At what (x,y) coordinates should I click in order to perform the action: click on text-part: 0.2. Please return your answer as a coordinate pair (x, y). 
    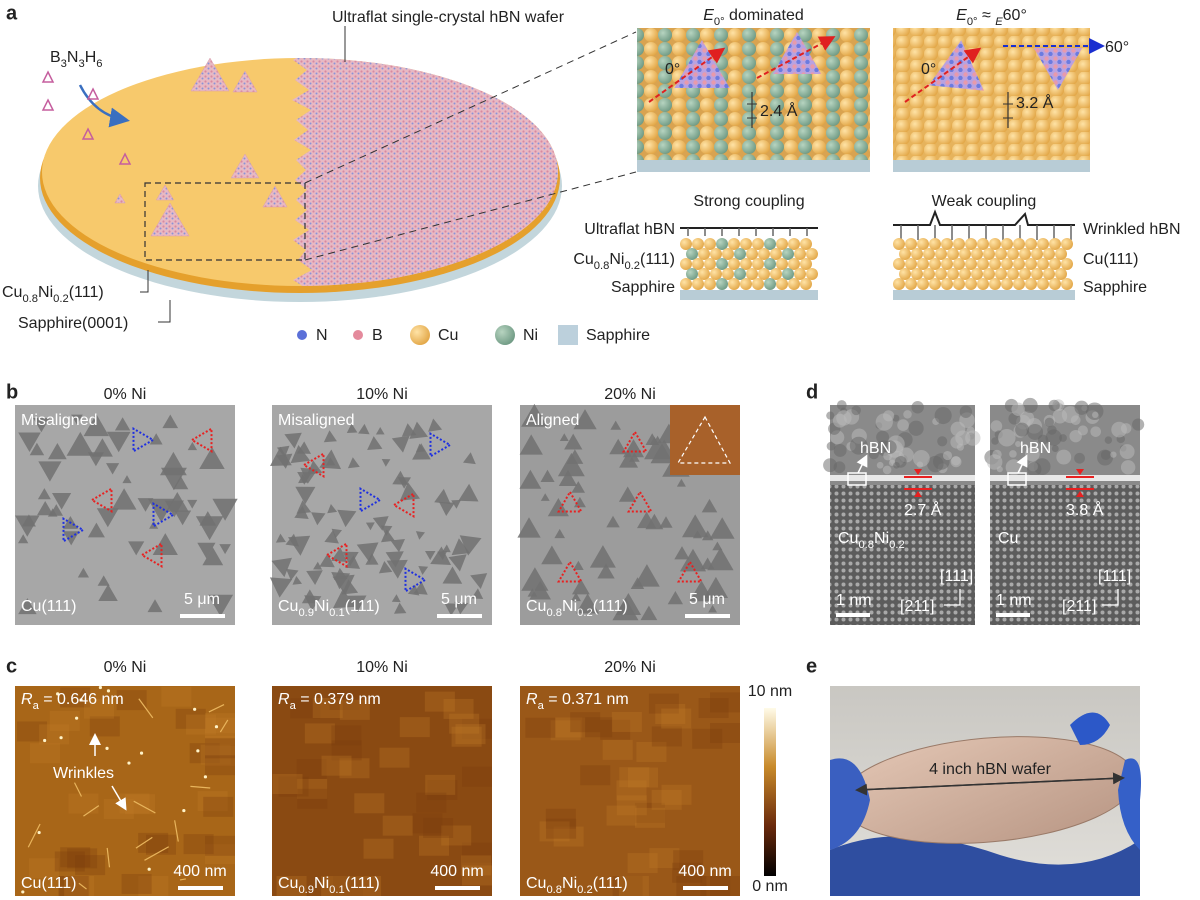
    Looking at the image, I should click on (585, 890).